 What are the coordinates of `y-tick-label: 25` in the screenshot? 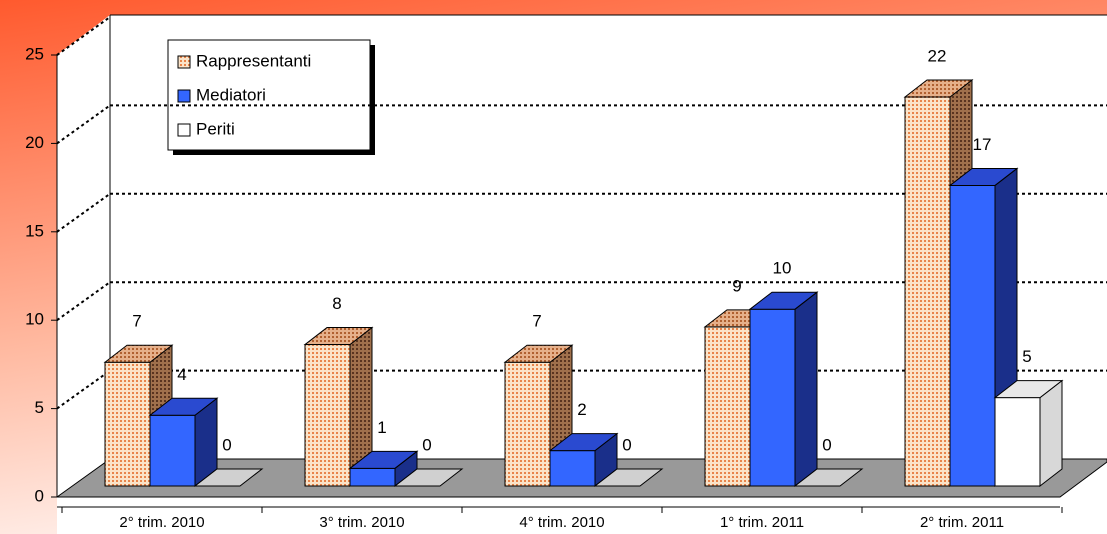 It's located at (34, 53).